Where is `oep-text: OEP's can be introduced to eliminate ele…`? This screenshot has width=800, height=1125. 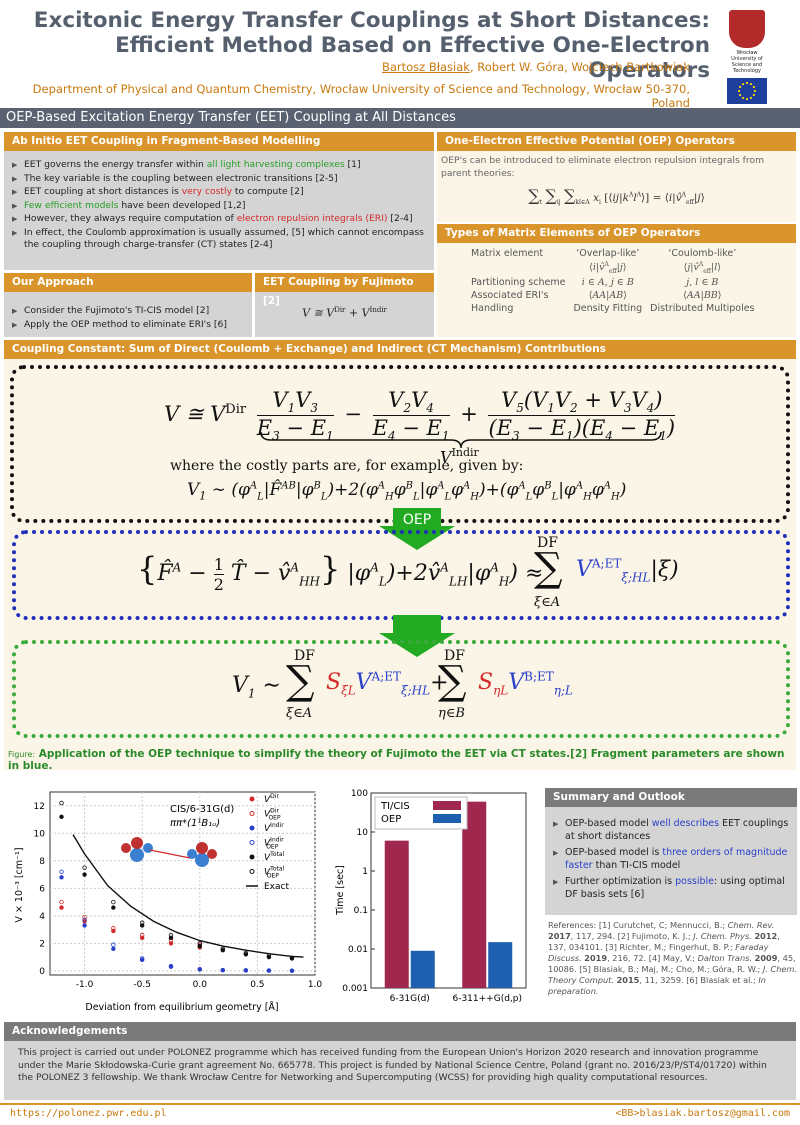
oep-text: OEP's can be introduced to eliminate ele… is located at coordinates (603, 167).